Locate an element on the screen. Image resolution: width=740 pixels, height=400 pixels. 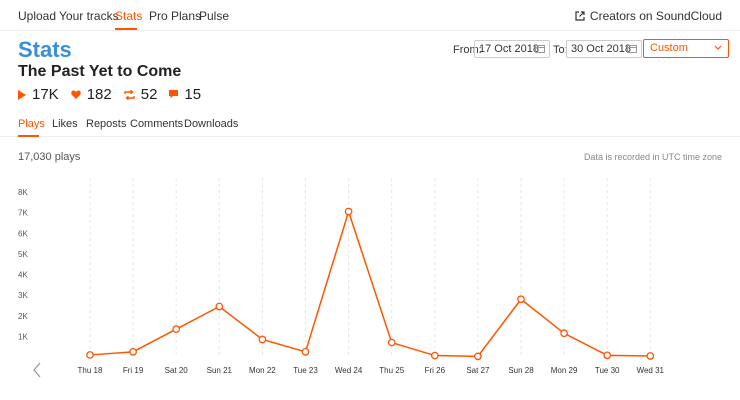
y-tick-label: 7K is located at coordinates (23, 213).